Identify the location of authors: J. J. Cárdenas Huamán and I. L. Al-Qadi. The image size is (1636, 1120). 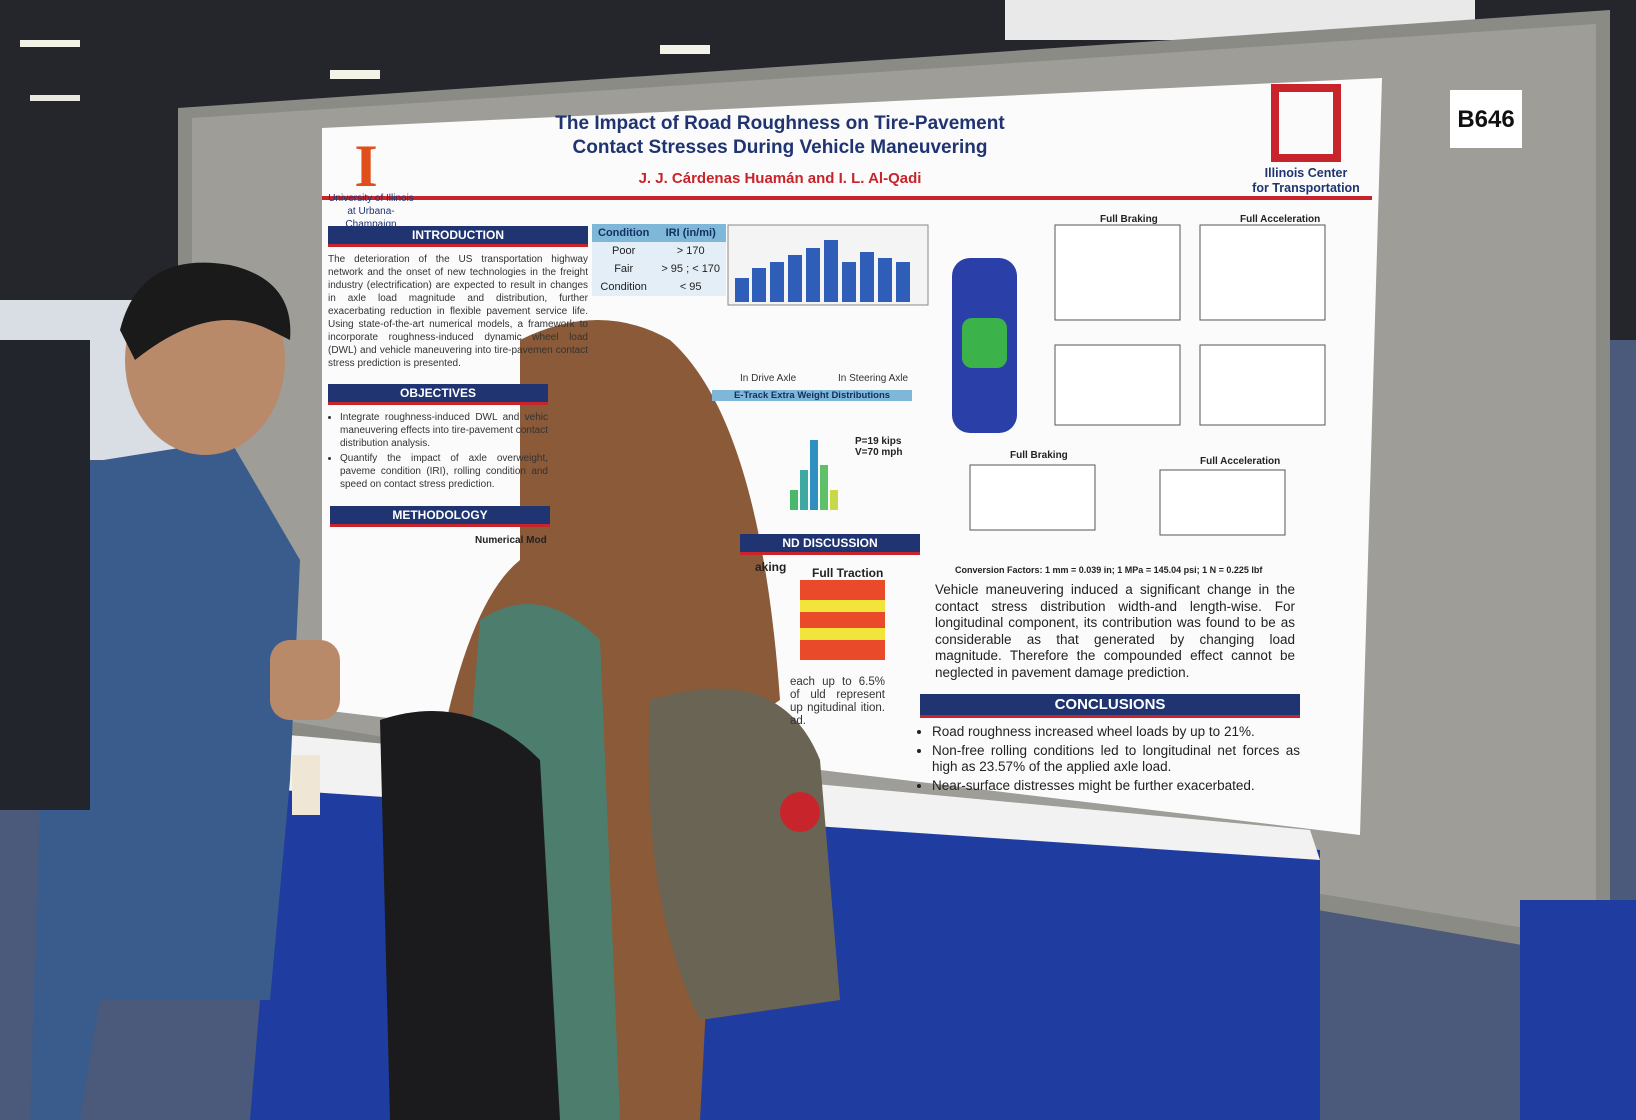
(780, 178).